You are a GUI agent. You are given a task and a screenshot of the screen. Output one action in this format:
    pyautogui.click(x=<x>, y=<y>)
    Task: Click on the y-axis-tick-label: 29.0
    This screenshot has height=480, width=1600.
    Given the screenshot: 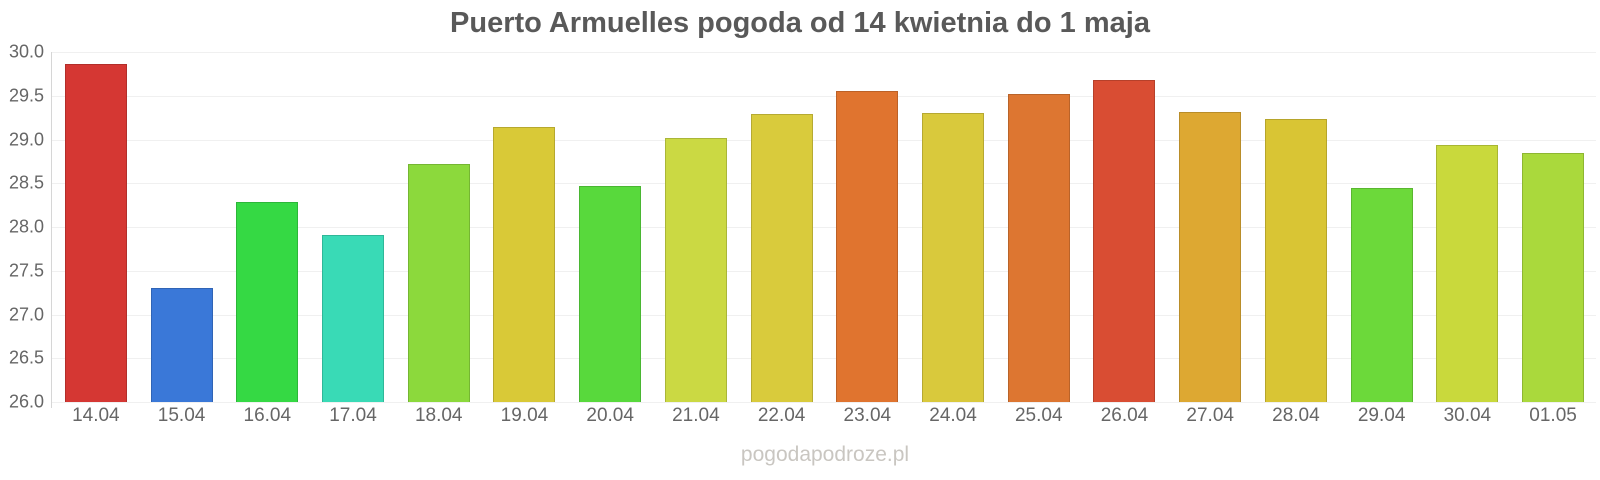 What is the action you would take?
    pyautogui.click(x=26, y=139)
    